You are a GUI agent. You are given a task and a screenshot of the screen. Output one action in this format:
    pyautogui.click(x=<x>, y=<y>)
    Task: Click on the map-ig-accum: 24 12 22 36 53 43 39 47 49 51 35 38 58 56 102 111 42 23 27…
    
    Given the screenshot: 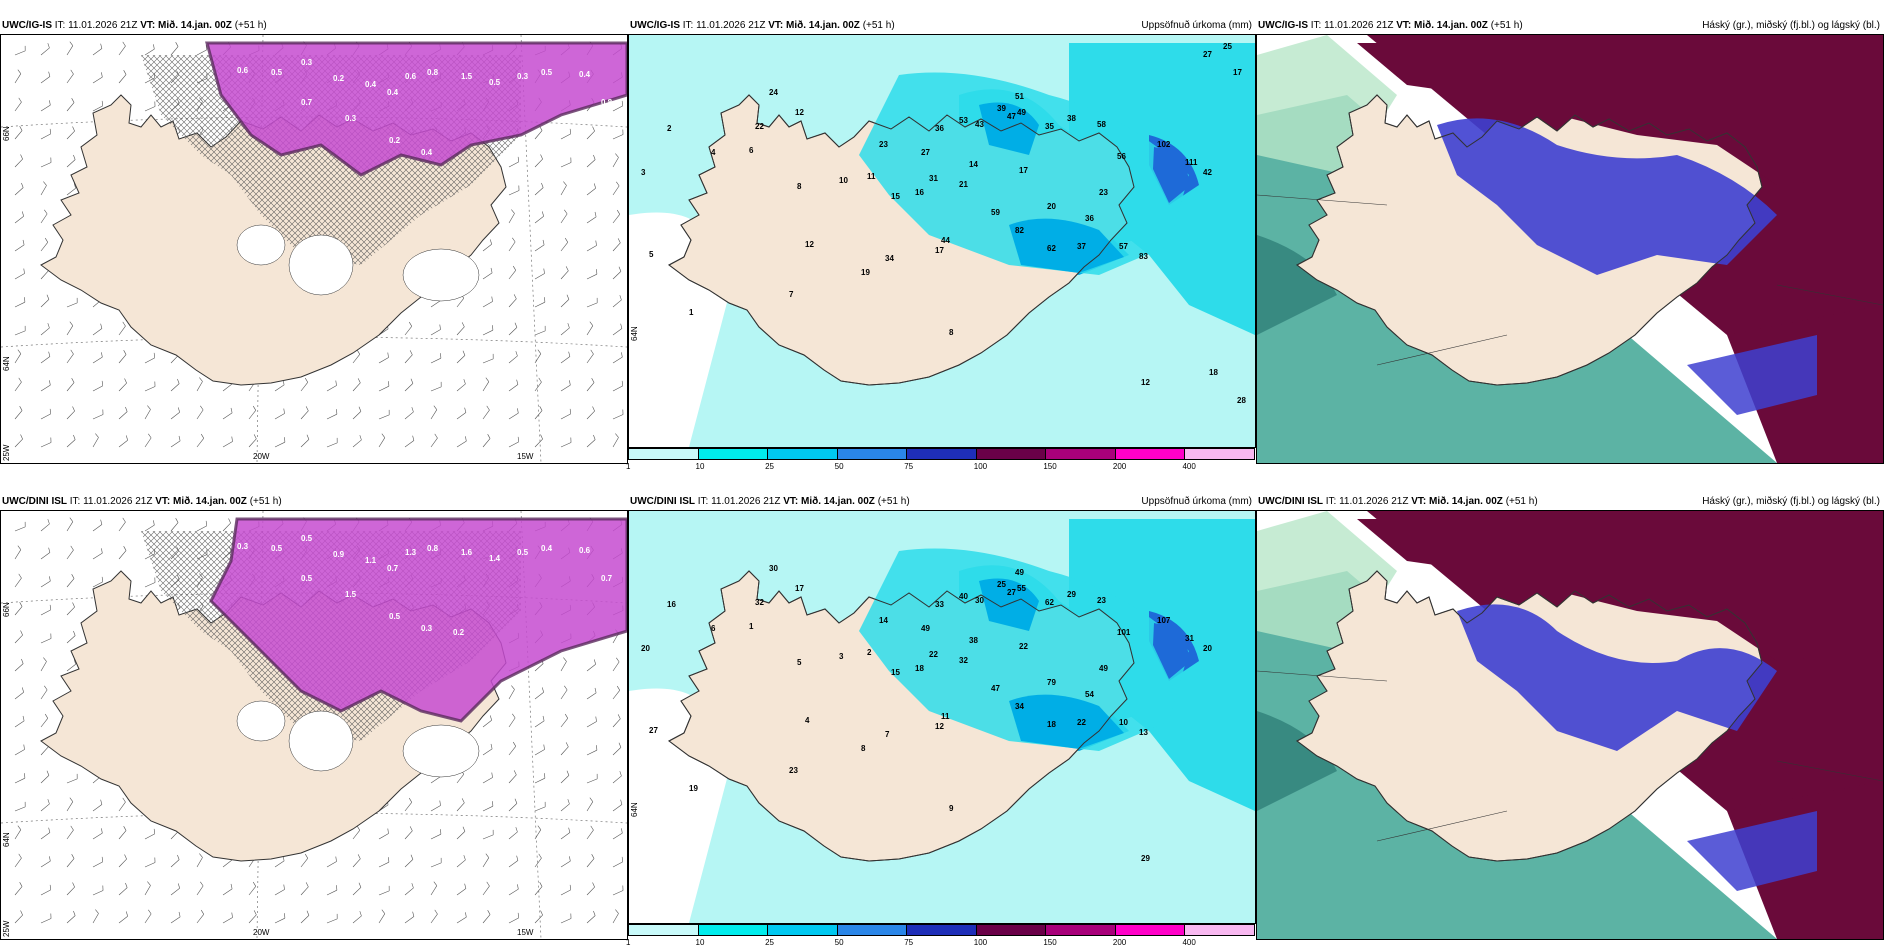 What is the action you would take?
    pyautogui.click(x=942, y=241)
    